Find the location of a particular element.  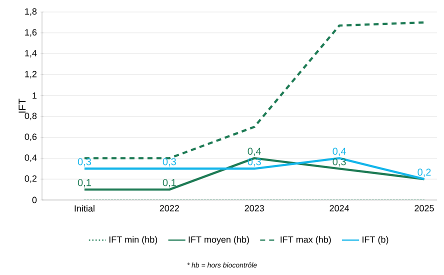

legend-label: IFT min (hb) is located at coordinates (133, 240).